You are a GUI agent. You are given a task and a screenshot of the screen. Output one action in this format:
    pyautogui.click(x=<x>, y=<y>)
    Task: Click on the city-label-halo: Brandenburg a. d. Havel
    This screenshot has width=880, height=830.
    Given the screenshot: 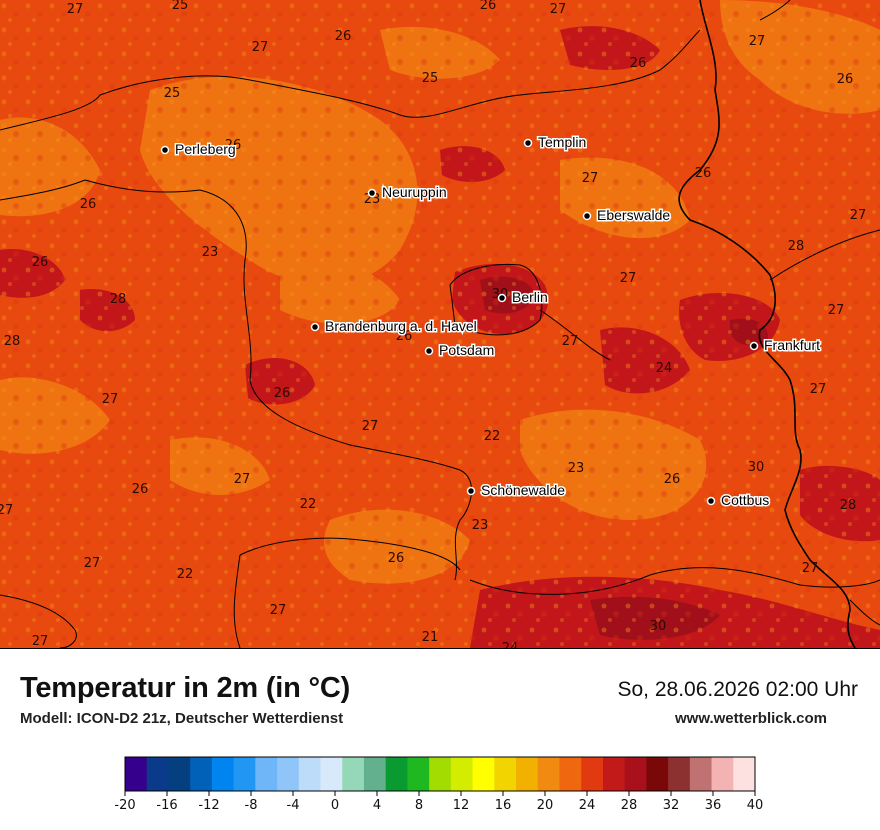 What is the action you would take?
    pyautogui.click(x=401, y=326)
    